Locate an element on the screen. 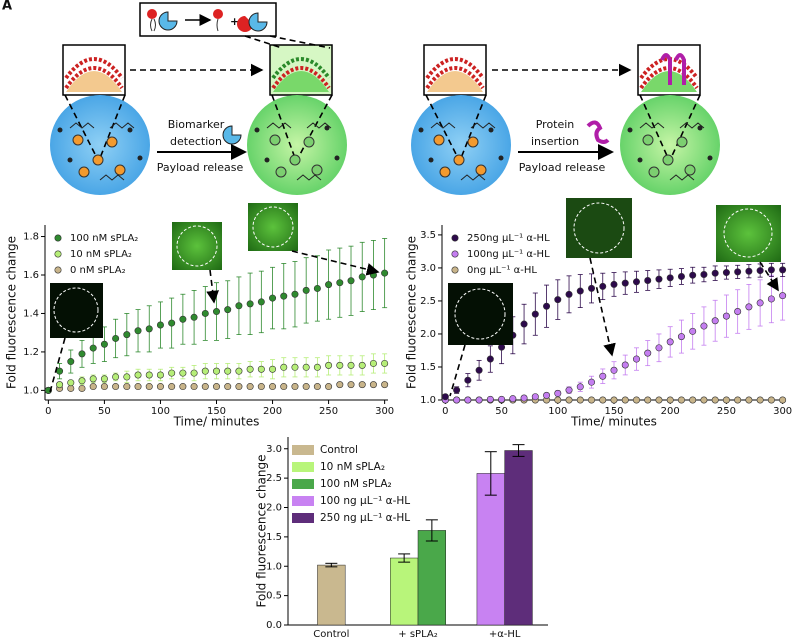 The width and height of the screenshot is (793, 638). x-tick-label: 0 is located at coordinates (48, 411).